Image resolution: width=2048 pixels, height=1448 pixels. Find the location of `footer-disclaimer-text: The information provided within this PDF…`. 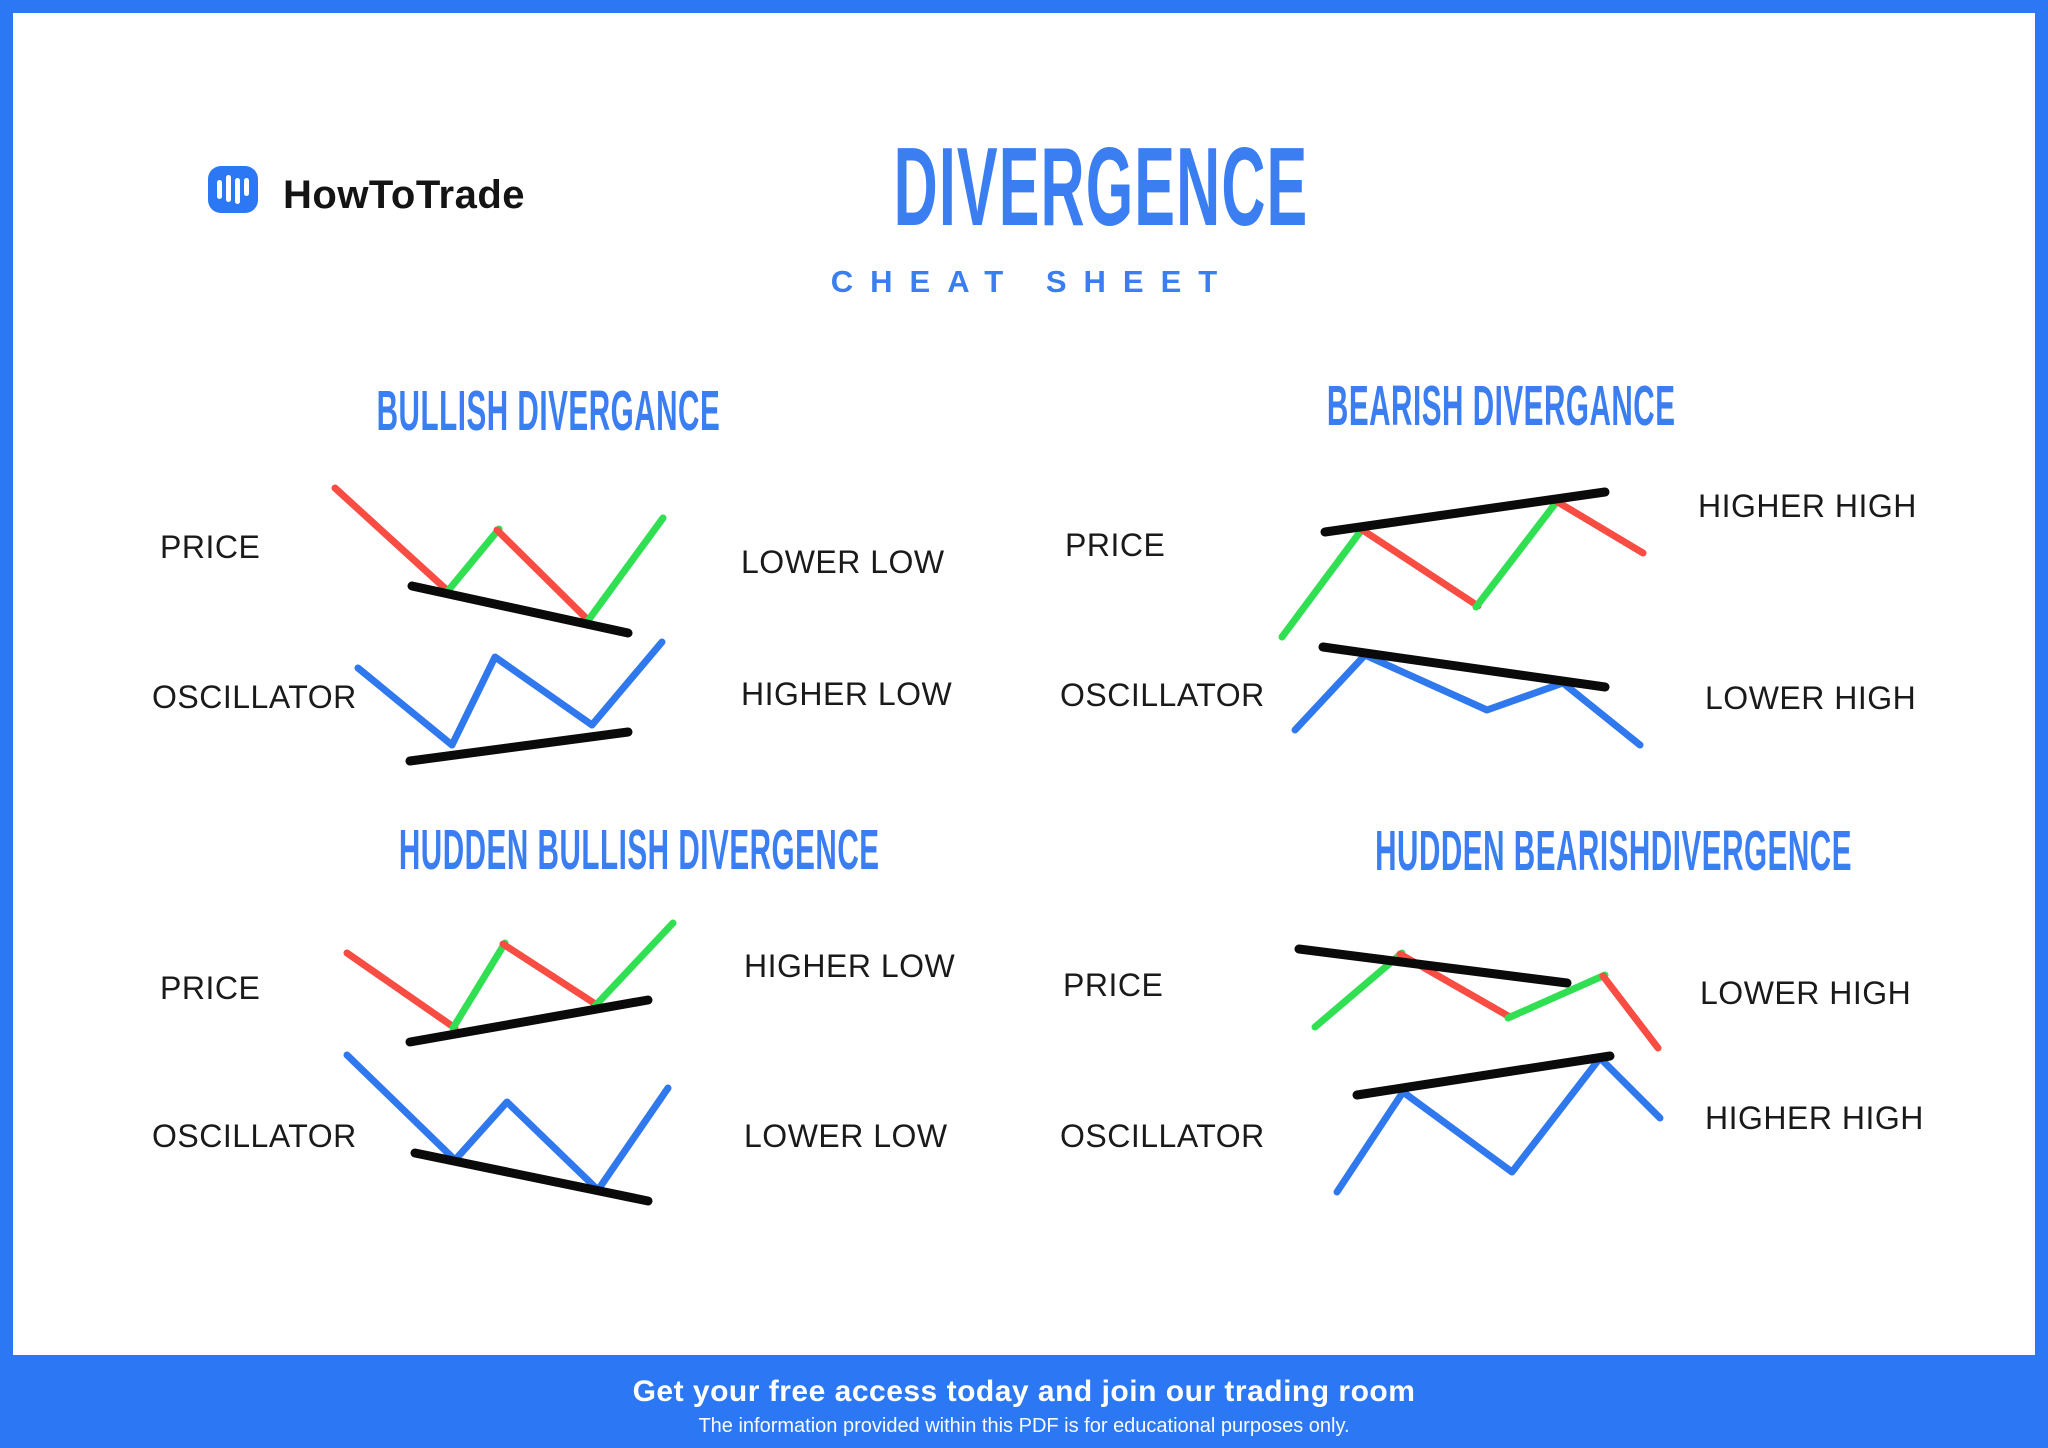

footer-disclaimer-text: The information provided within this PDF… is located at coordinates (1024, 1426).